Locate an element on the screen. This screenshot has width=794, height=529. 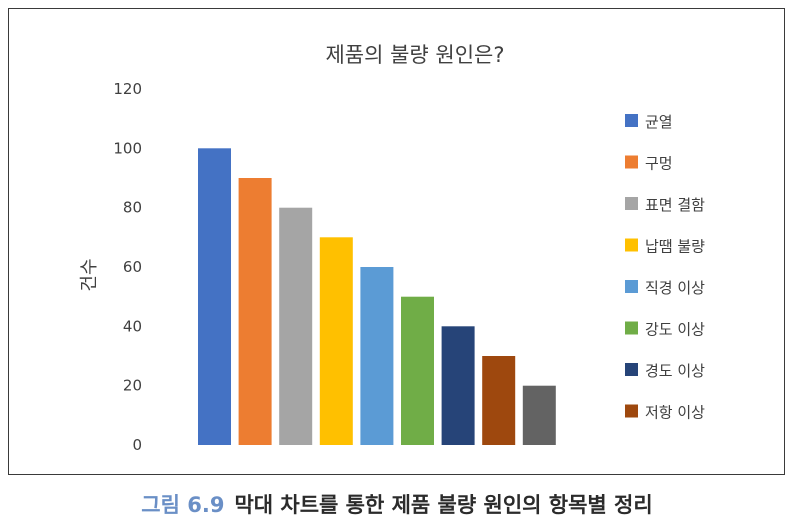
figure-caption: 그림 6.9 막대 차트를 통한 제품 불량 원인의 항목별 정리 is located at coordinates (397, 504).